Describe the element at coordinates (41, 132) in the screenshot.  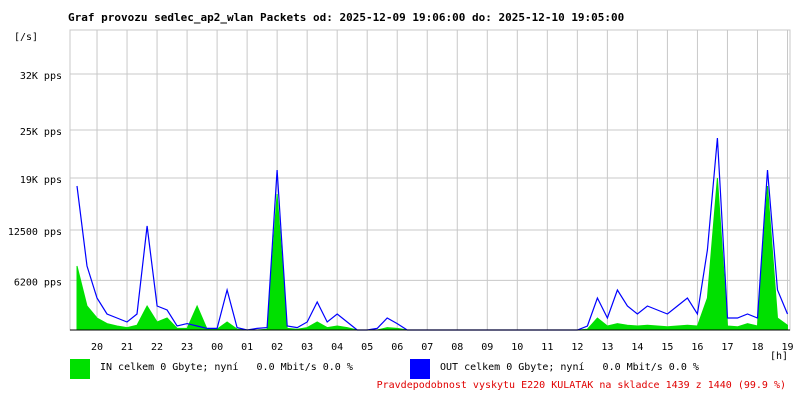
I see `y-tick-label: 25K pps` at that location.